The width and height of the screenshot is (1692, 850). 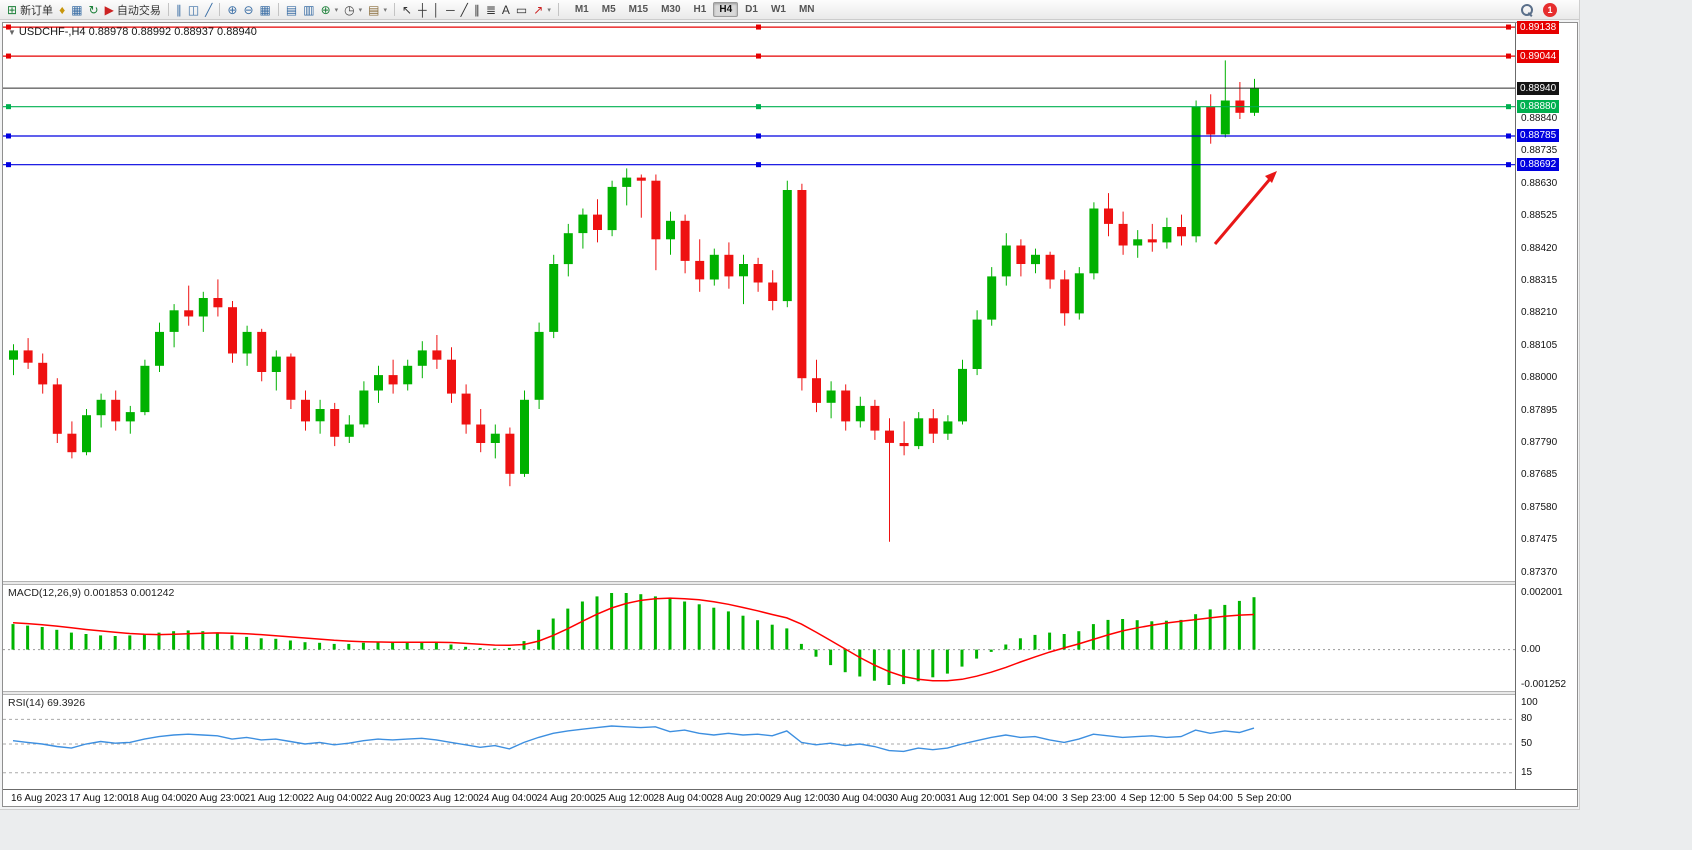 What do you see at coordinates (157, 798) in the screenshot?
I see `time-label: 18 Aug 04:00` at bounding box center [157, 798].